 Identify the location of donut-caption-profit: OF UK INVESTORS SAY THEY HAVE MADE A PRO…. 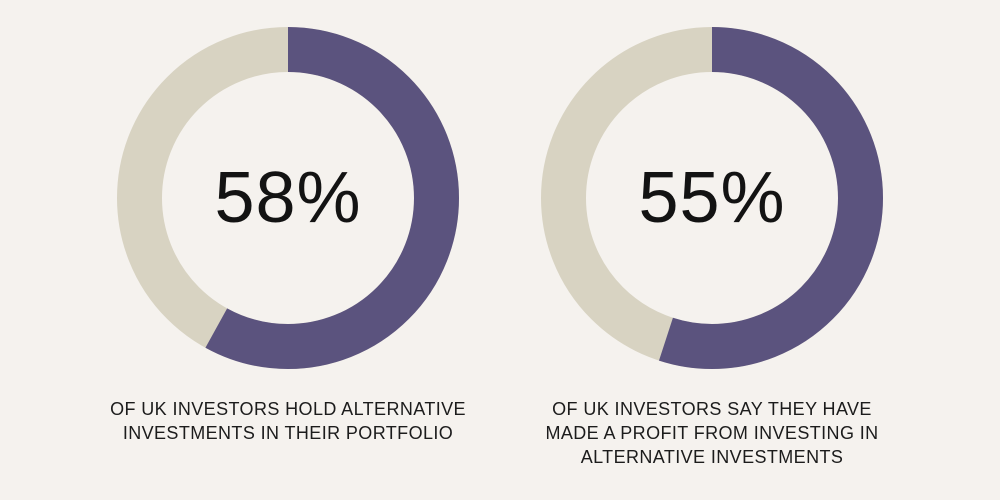
(712, 433).